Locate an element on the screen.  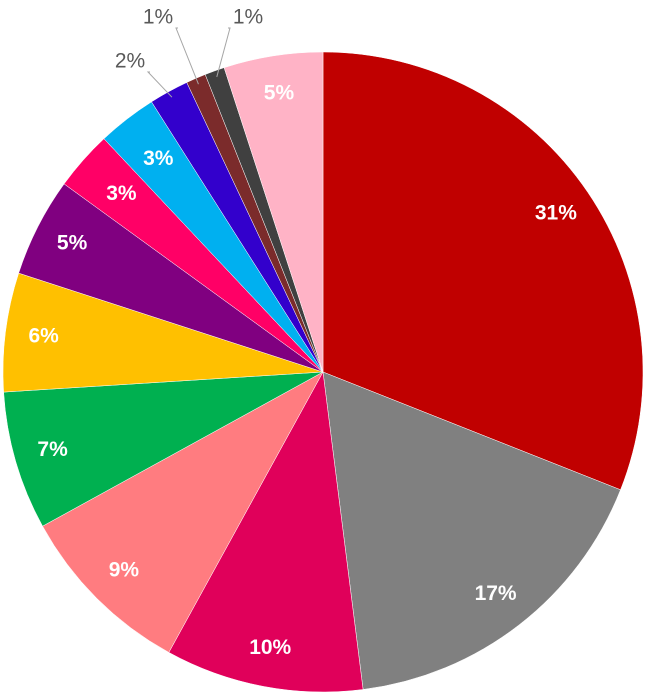
data-label: 31% is located at coordinates (556, 212).